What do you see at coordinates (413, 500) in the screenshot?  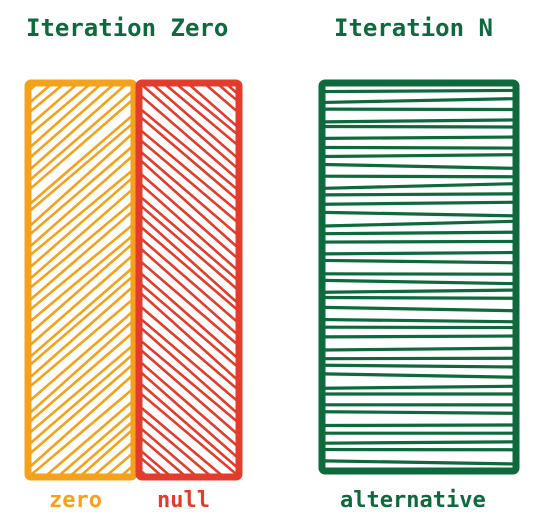 I see `label-alternative: alternative` at bounding box center [413, 500].